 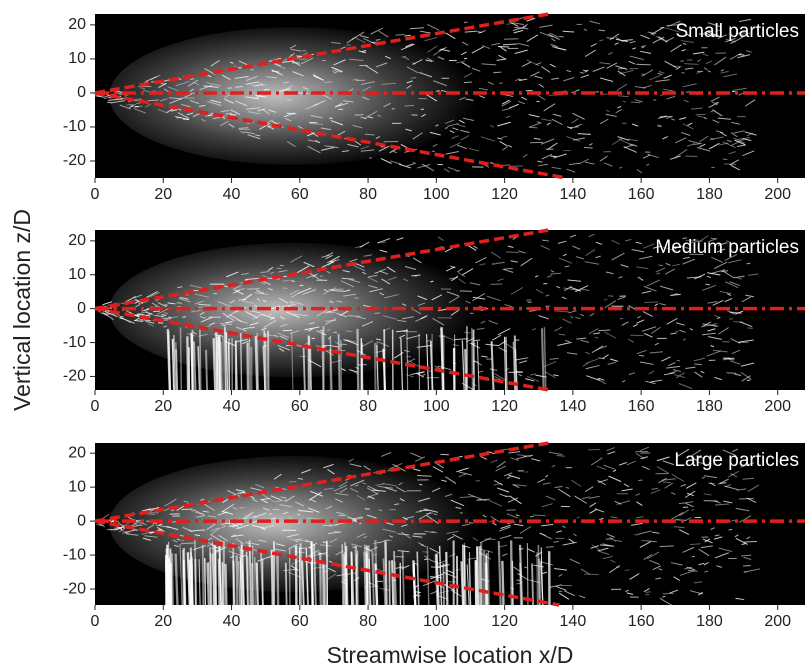 What do you see at coordinates (81, 308) in the screenshot?
I see `y-tick-label: 0` at bounding box center [81, 308].